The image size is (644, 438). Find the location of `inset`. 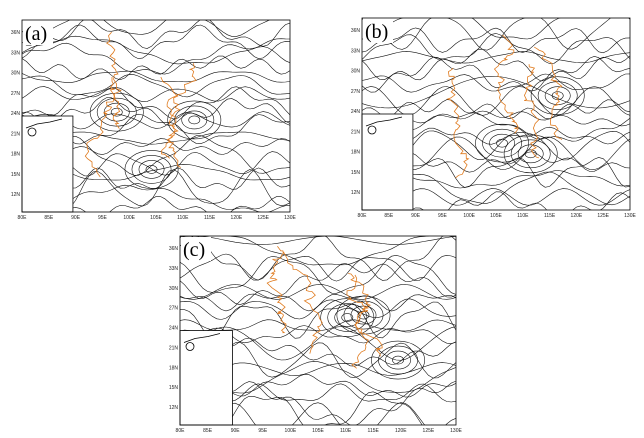

inset is located at coordinates (47, 164).